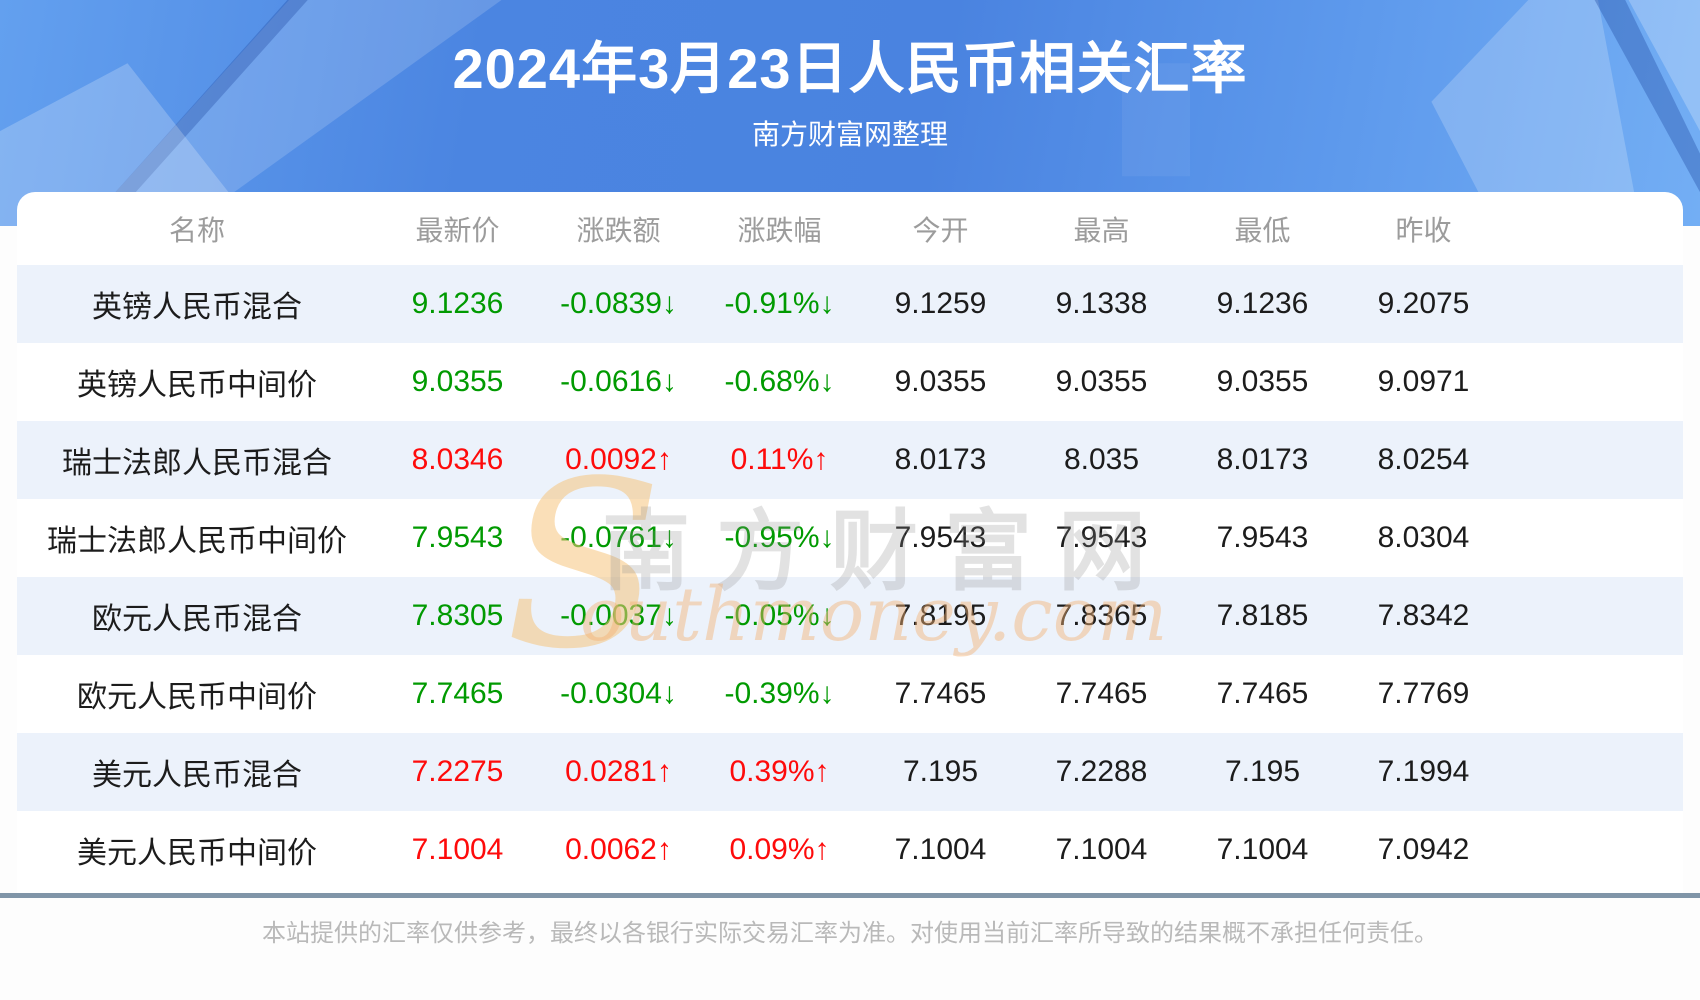 The height and width of the screenshot is (1000, 1700). What do you see at coordinates (940, 771) in the screenshot?
I see `cell-open: 7.195` at bounding box center [940, 771].